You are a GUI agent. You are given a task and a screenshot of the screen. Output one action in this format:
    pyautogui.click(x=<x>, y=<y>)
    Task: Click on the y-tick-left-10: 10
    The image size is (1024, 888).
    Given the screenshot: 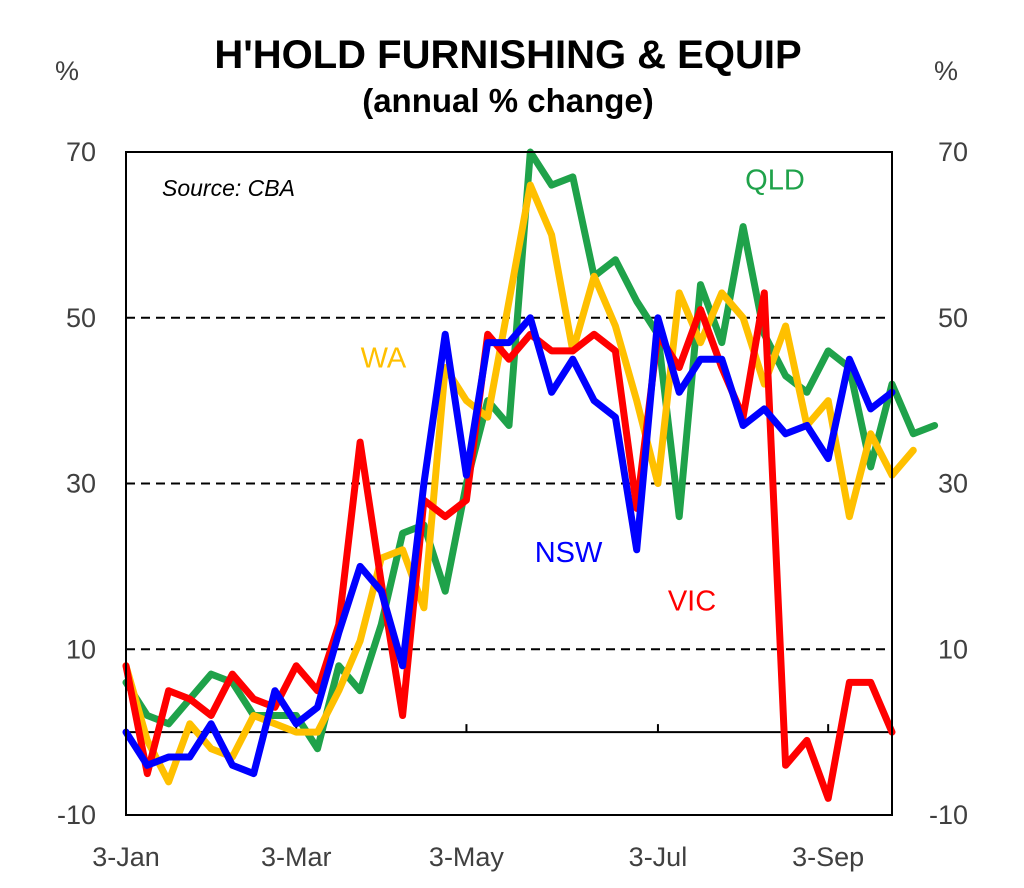 What is the action you would take?
    pyautogui.click(x=81, y=649)
    